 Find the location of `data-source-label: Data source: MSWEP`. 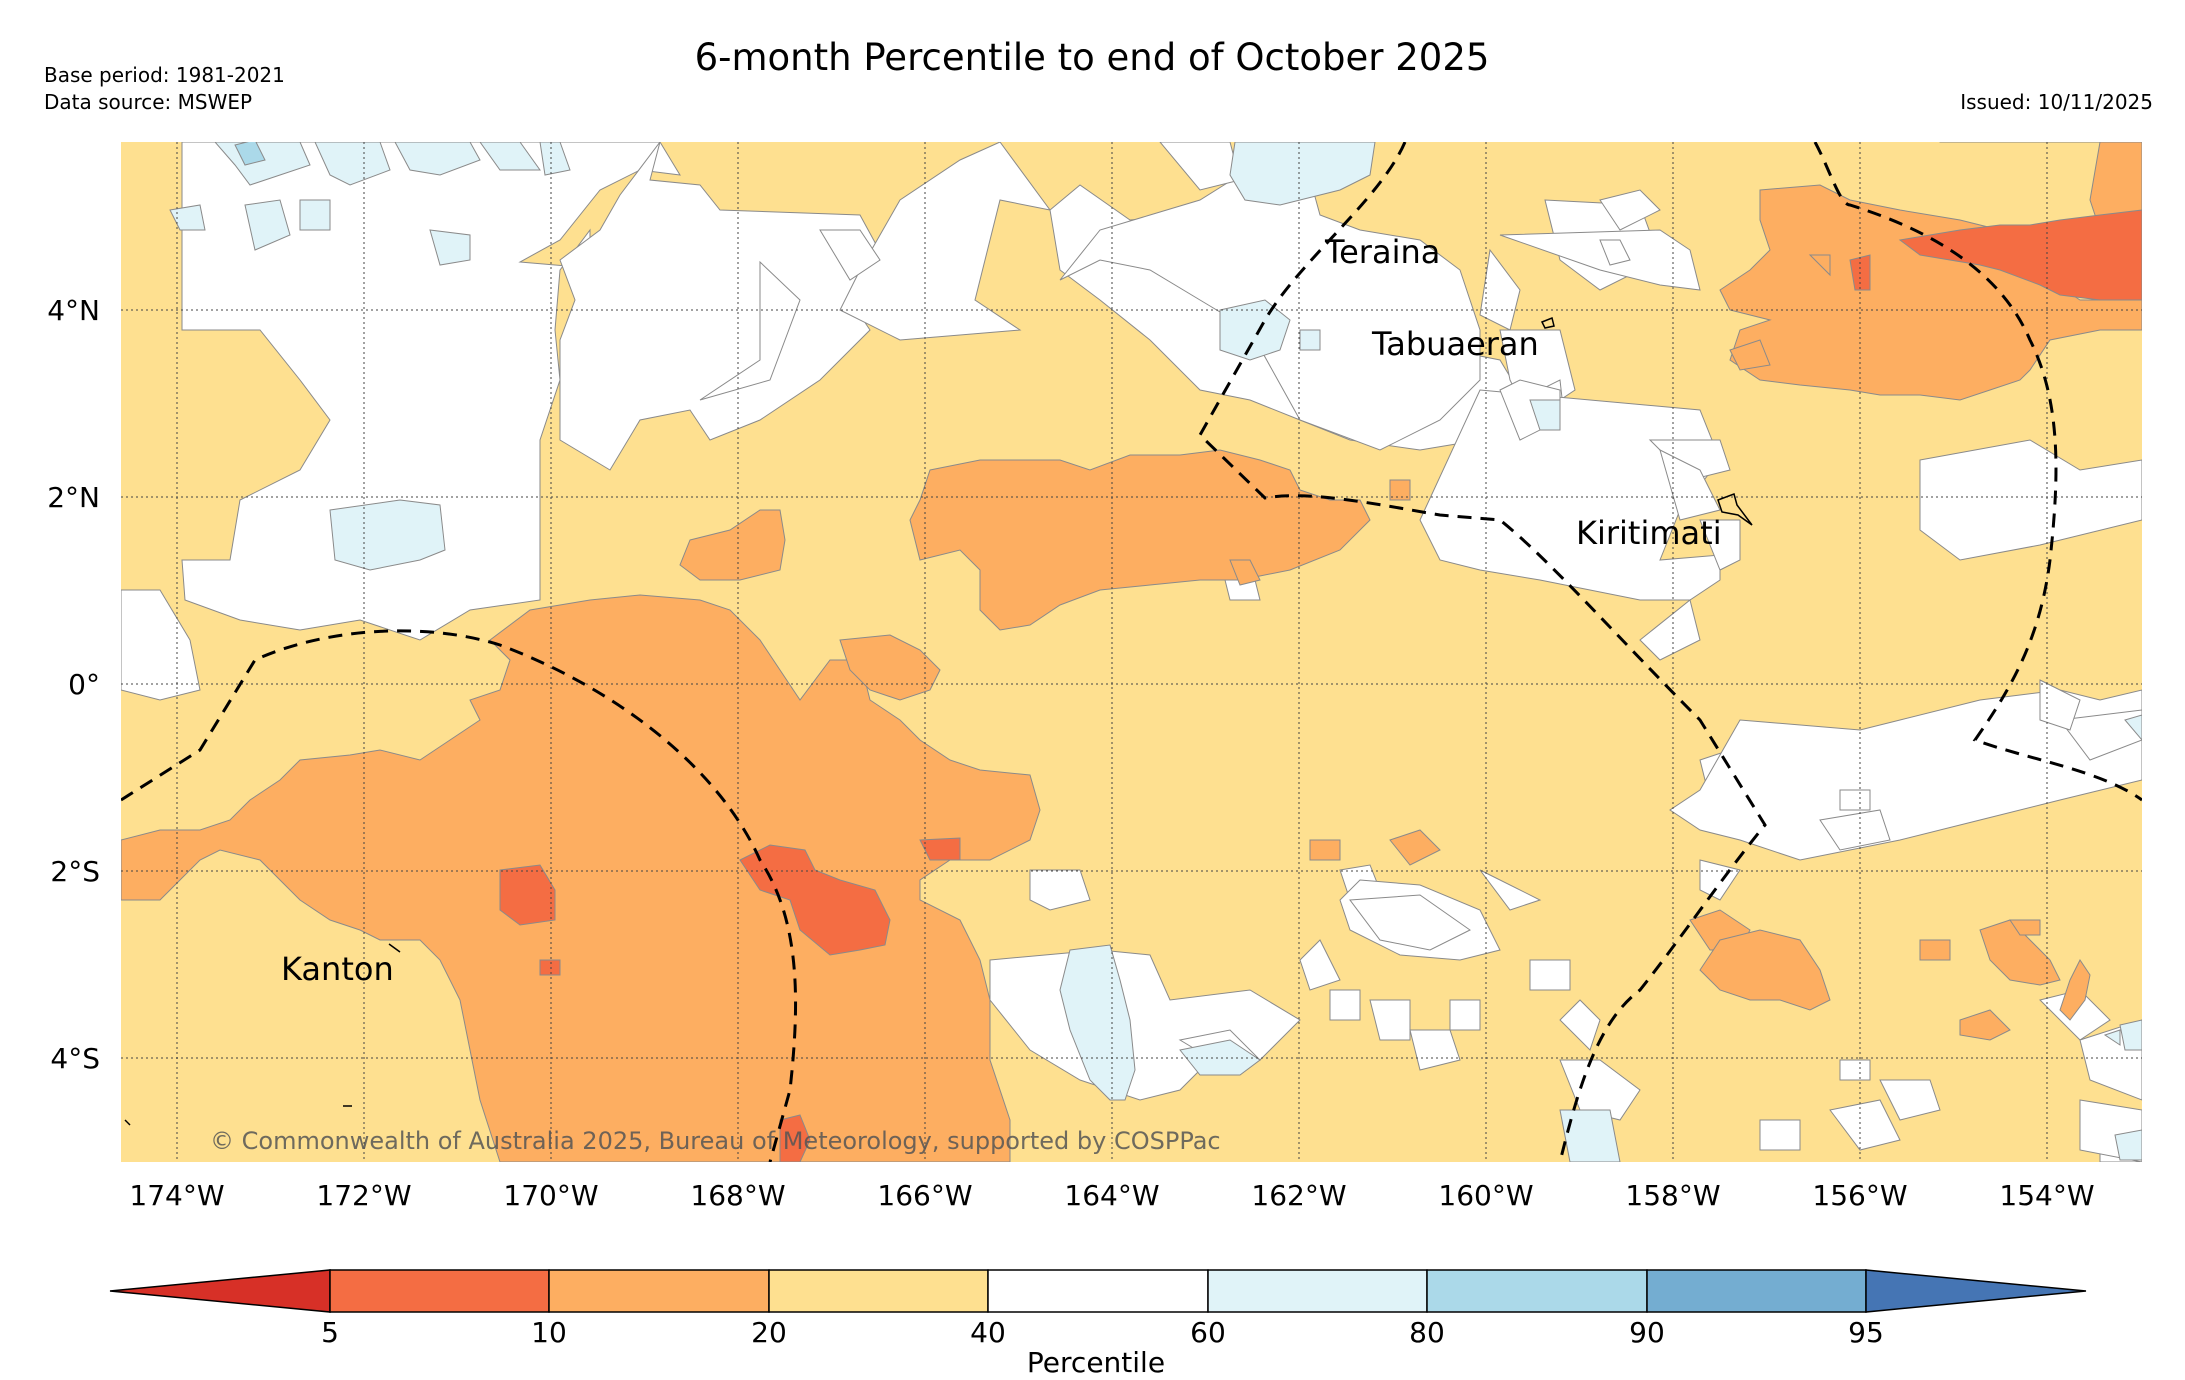

data-source-label: Data source: MSWEP is located at coordinates (148, 102).